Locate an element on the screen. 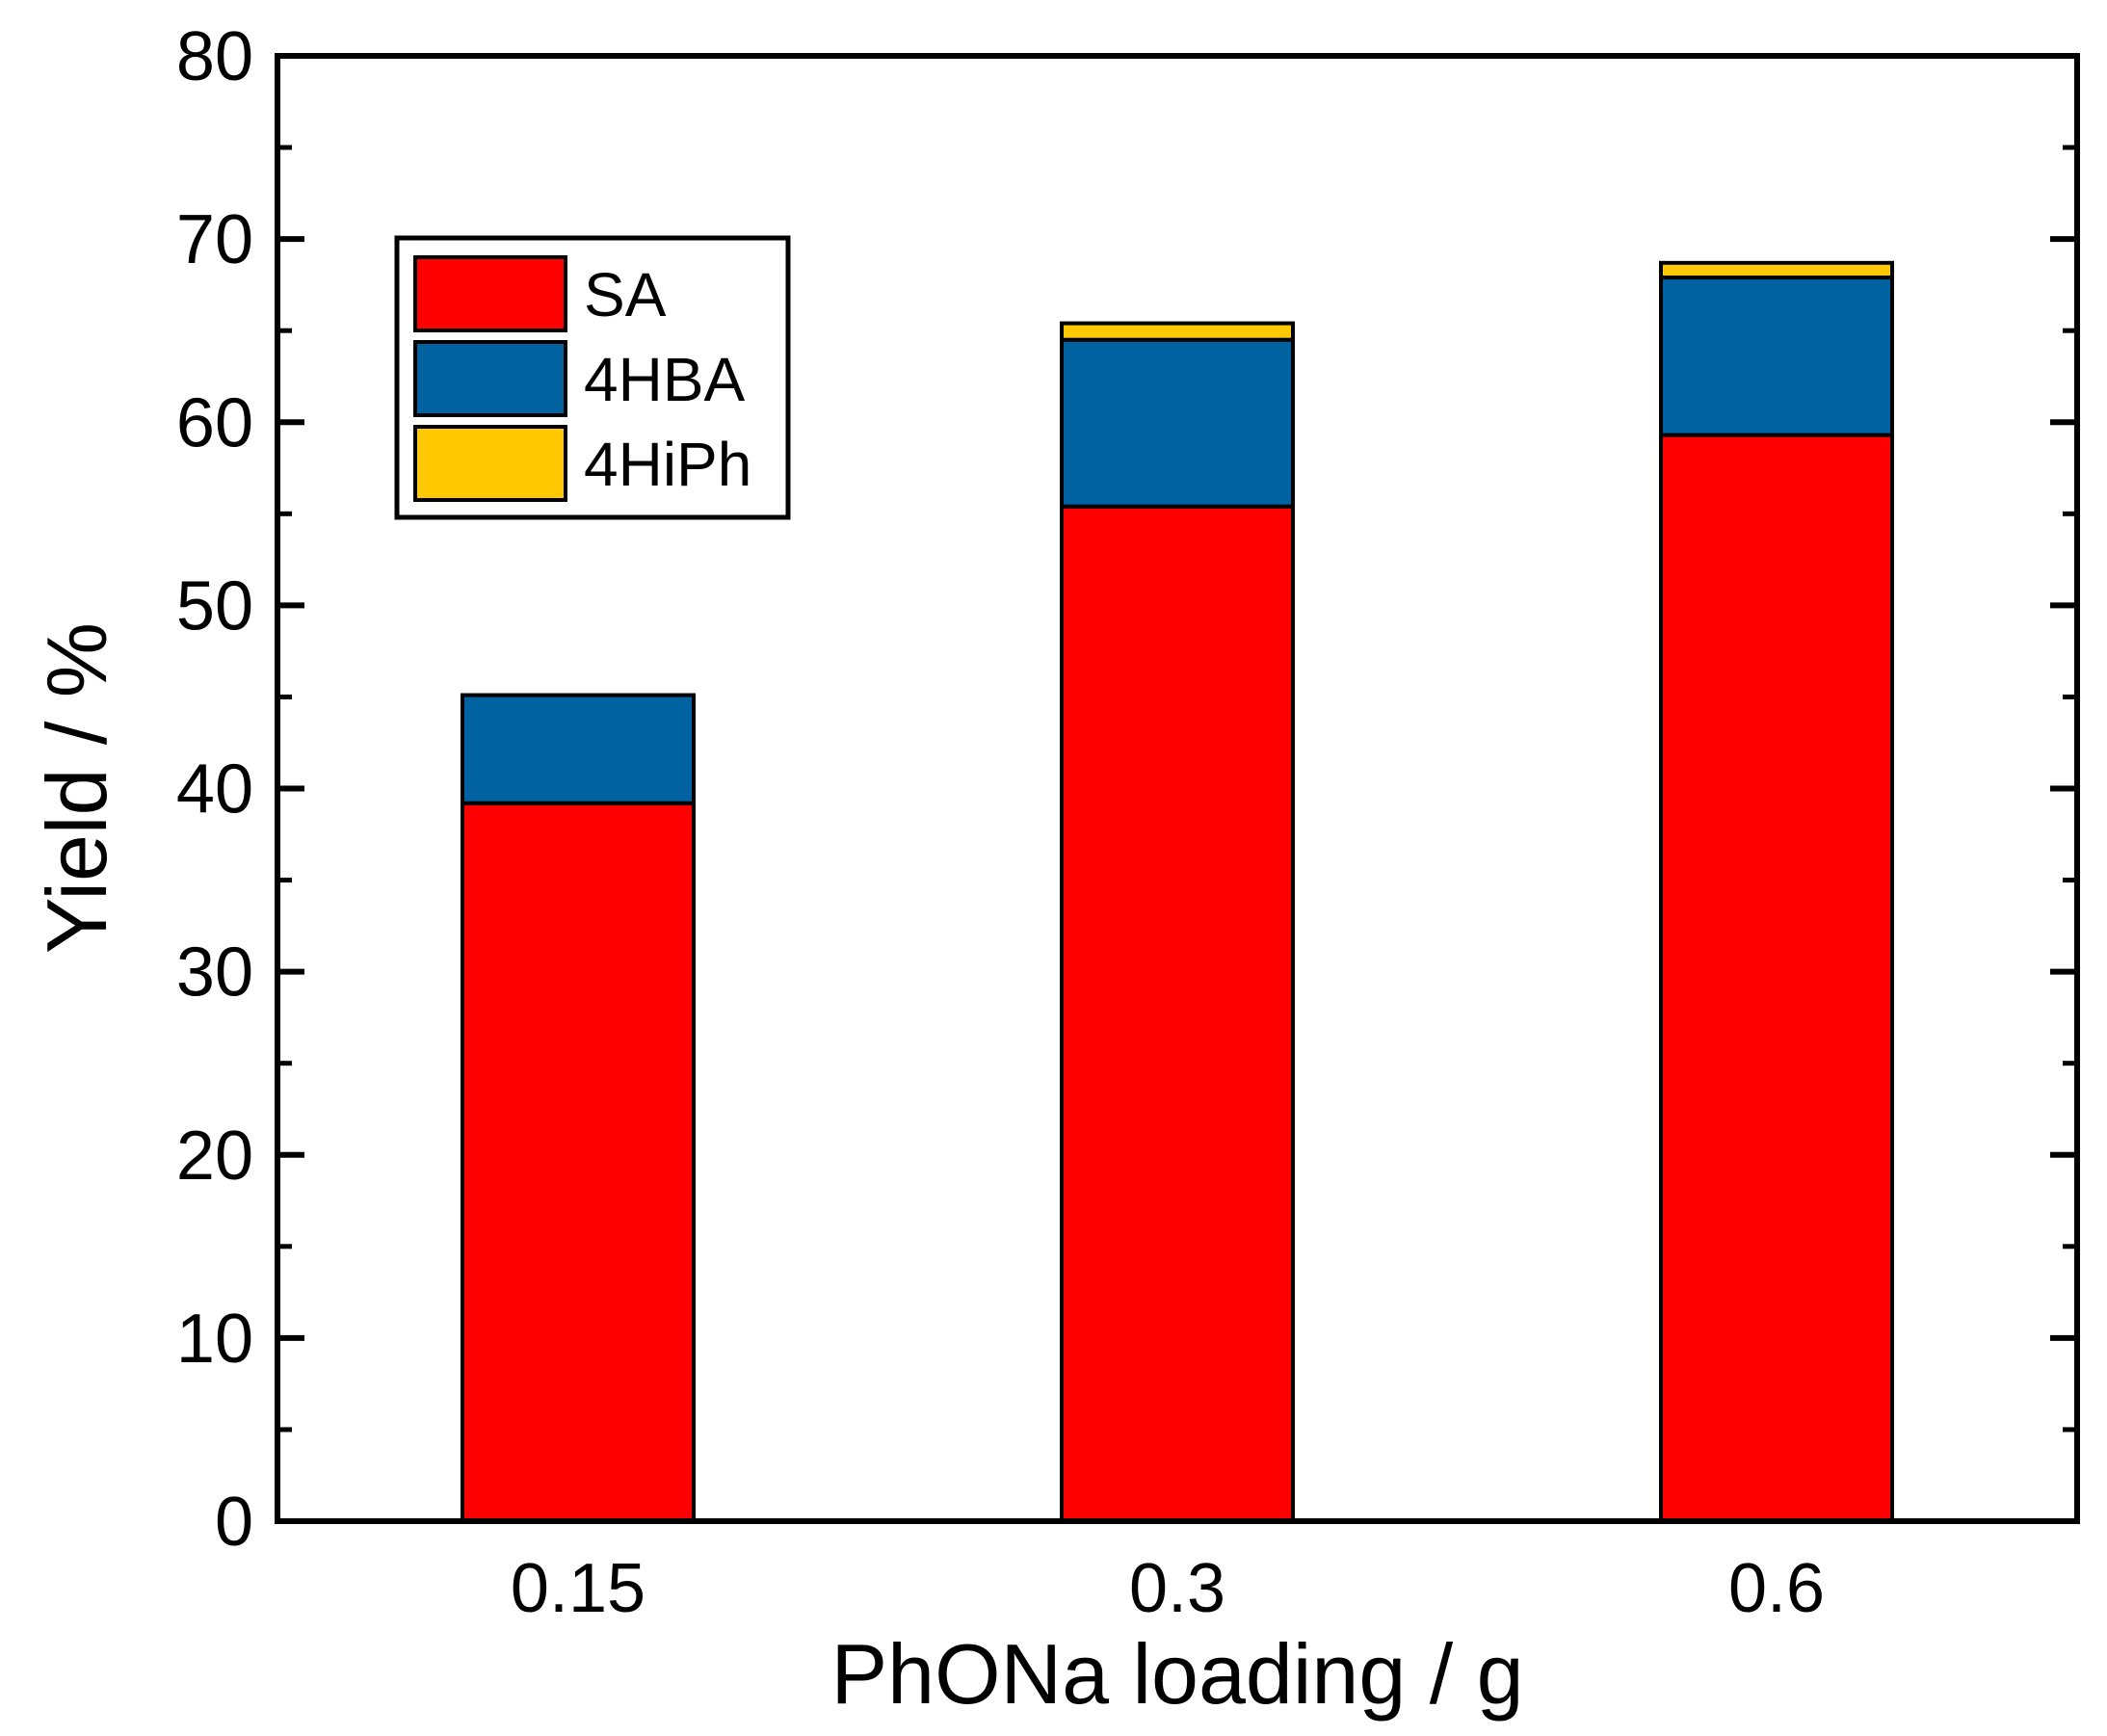  y-tick-label-40: 40 is located at coordinates (214, 790).